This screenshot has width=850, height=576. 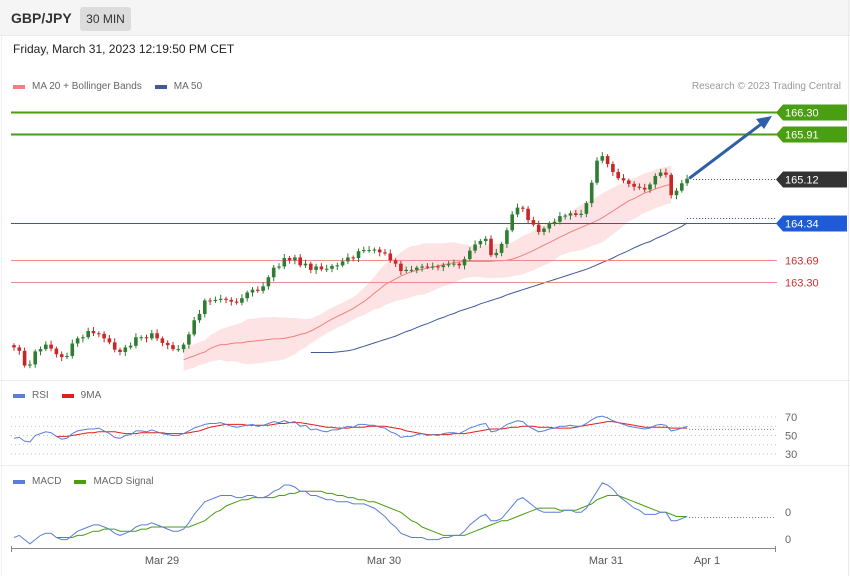 I want to click on current-price-tag, so click(x=811, y=179).